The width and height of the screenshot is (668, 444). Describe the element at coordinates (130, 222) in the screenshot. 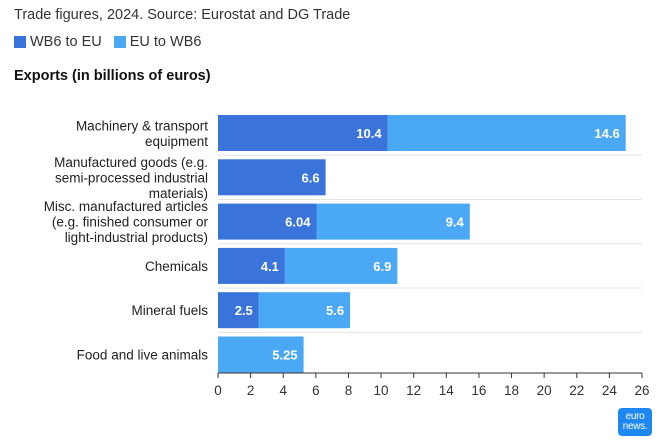

I see `category-label-line: (e.g. finished consumer or` at that location.